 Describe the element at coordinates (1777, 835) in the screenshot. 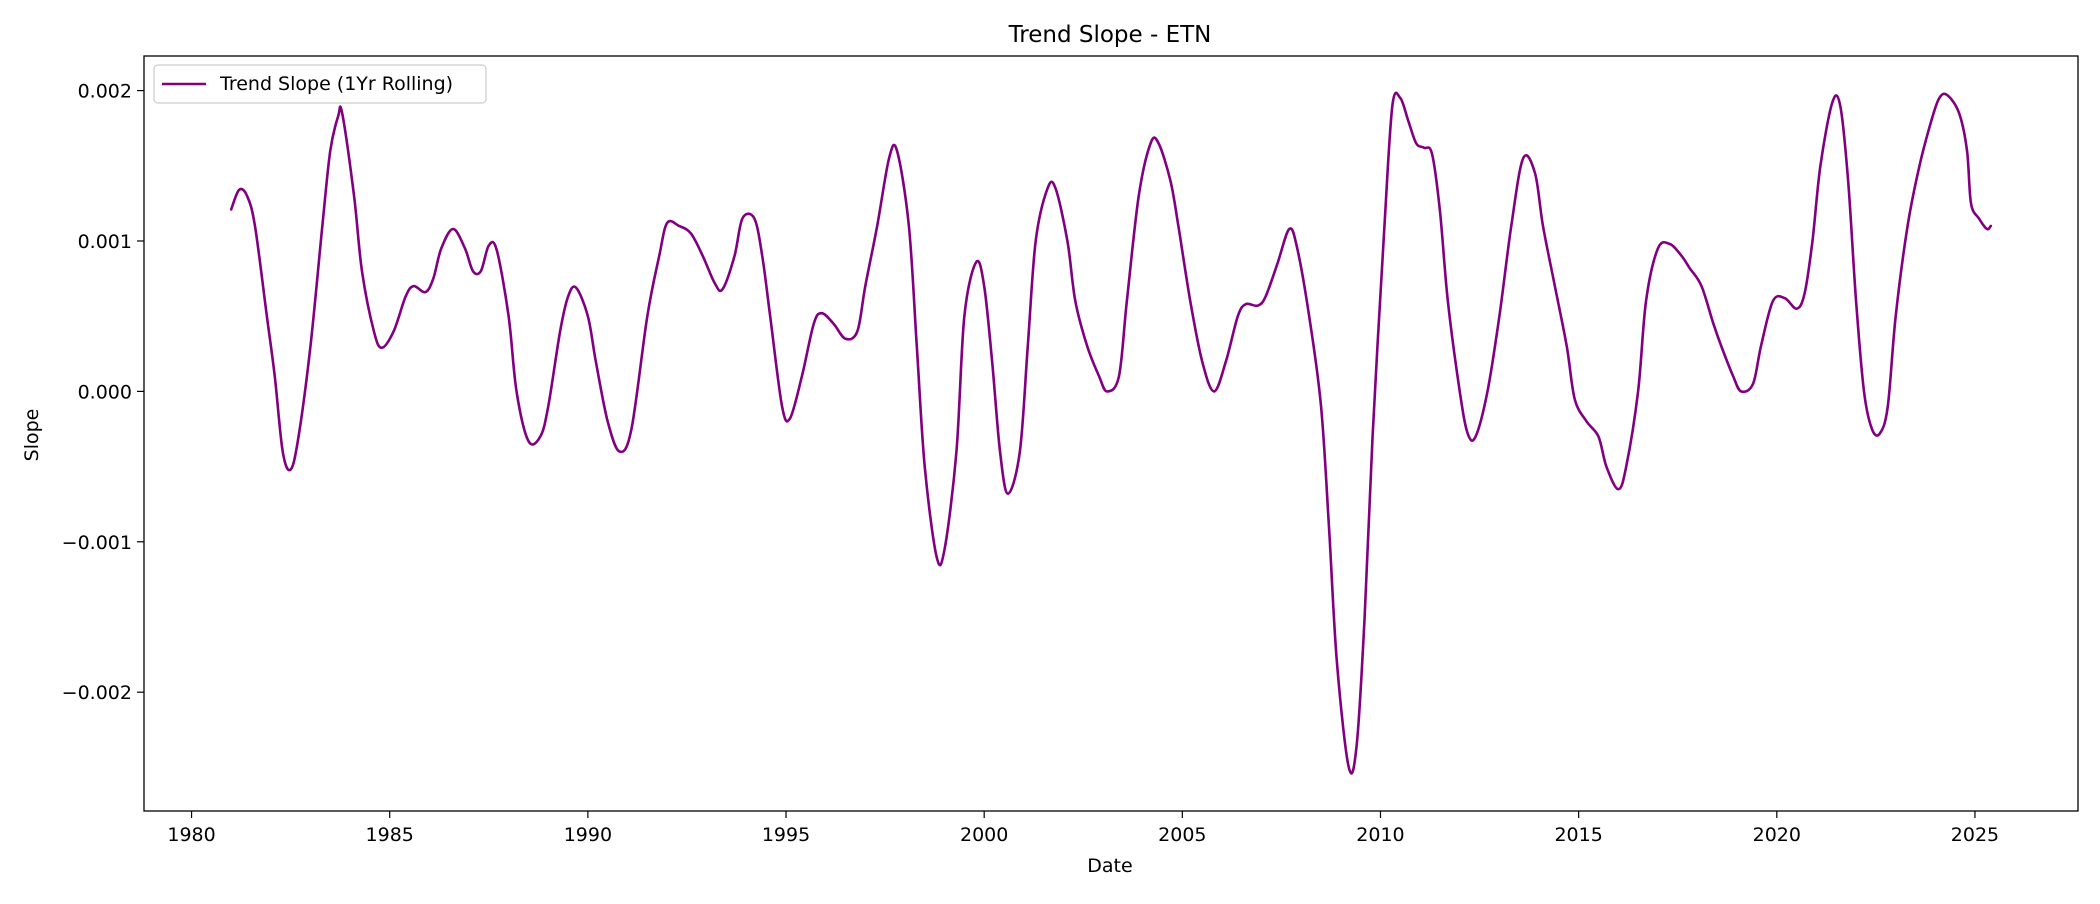

I see `x-tick-label: 2020` at that location.